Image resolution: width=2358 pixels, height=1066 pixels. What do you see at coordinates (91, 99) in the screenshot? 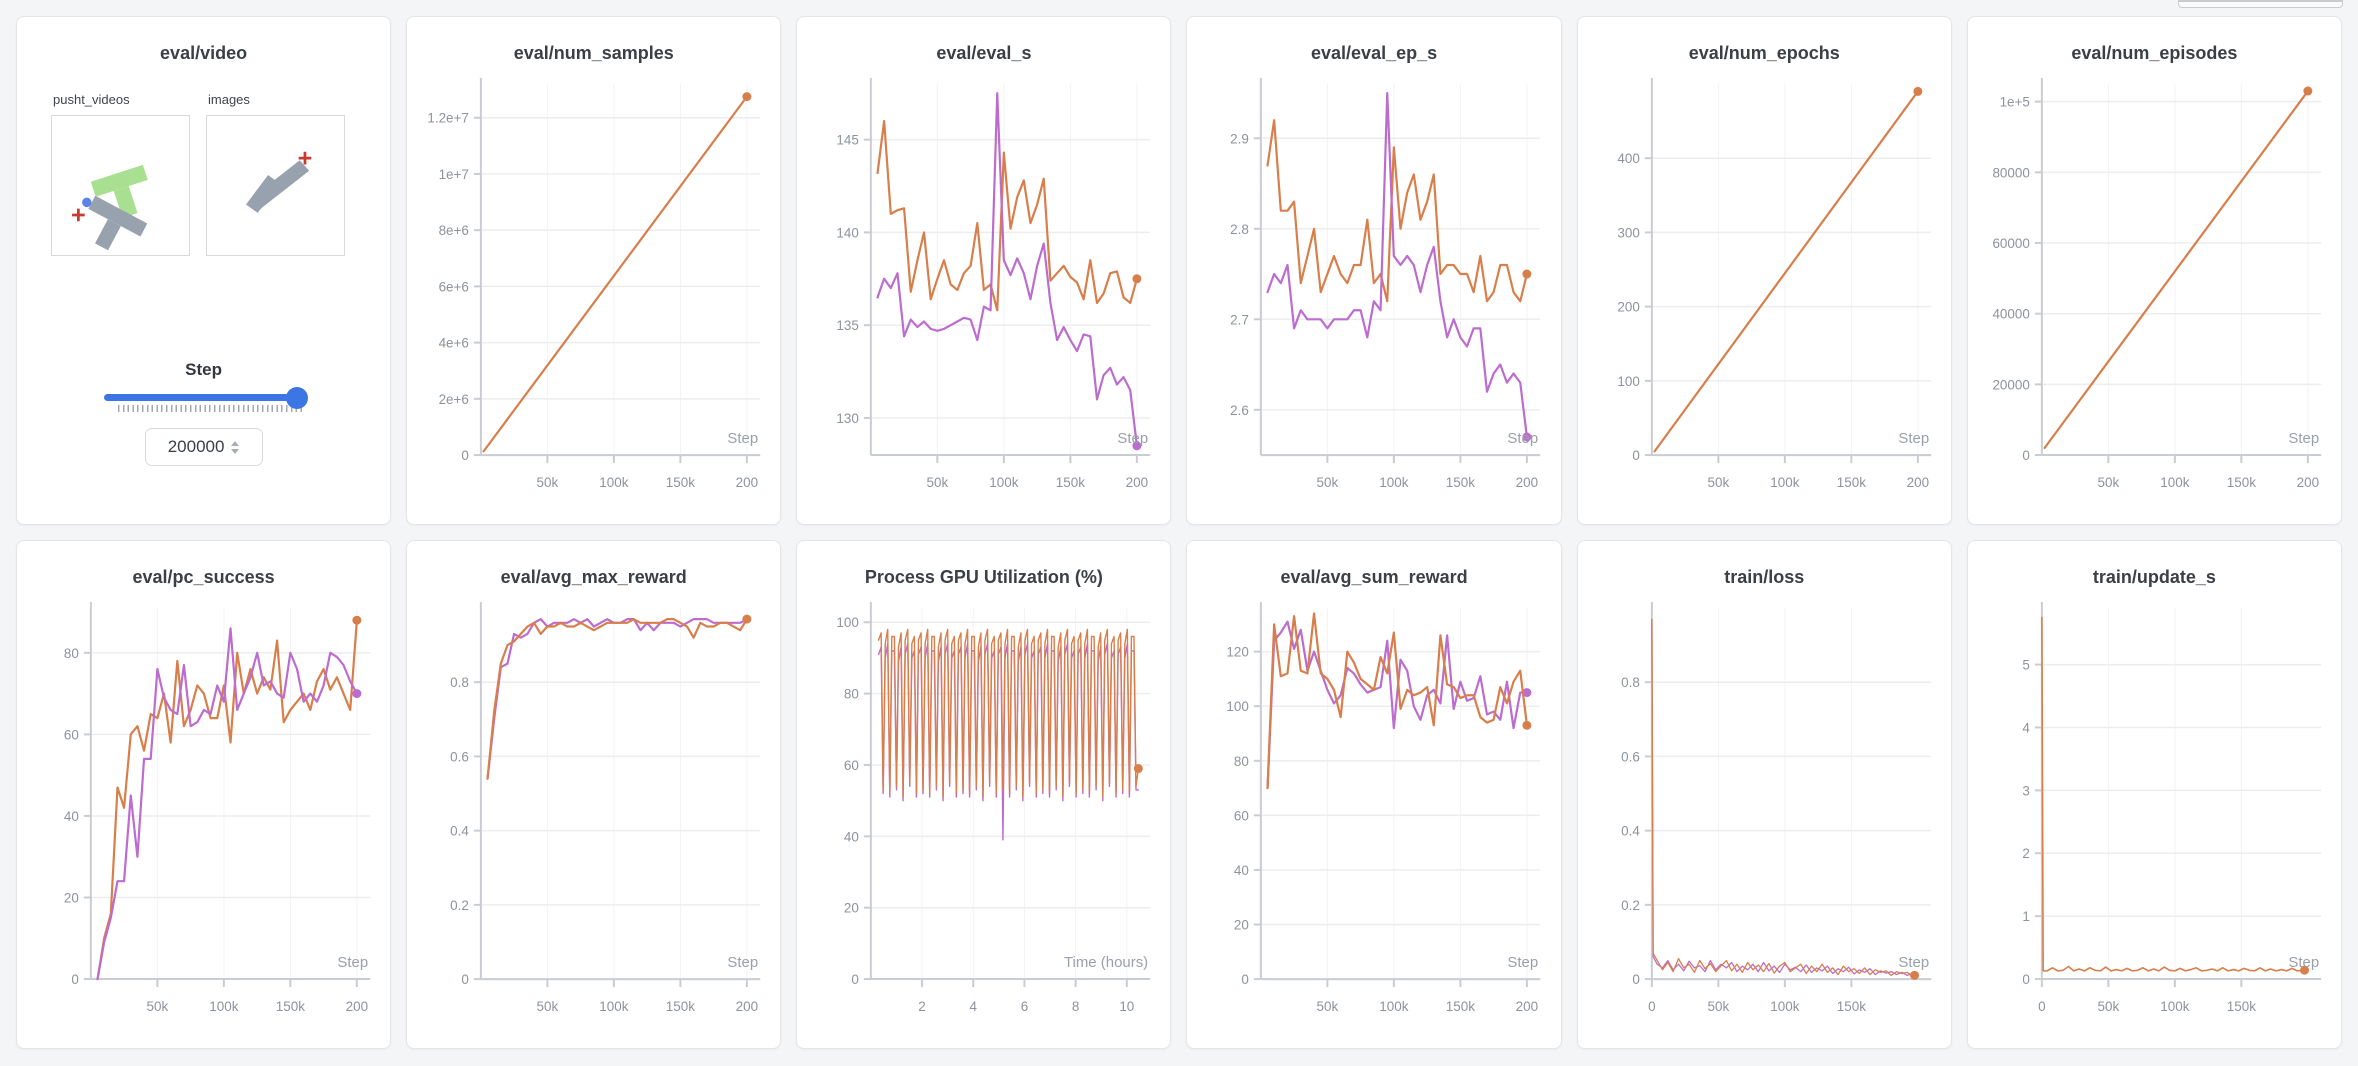
I see `thumbnail-label-pusht-videos: pusht_videos` at bounding box center [91, 99].